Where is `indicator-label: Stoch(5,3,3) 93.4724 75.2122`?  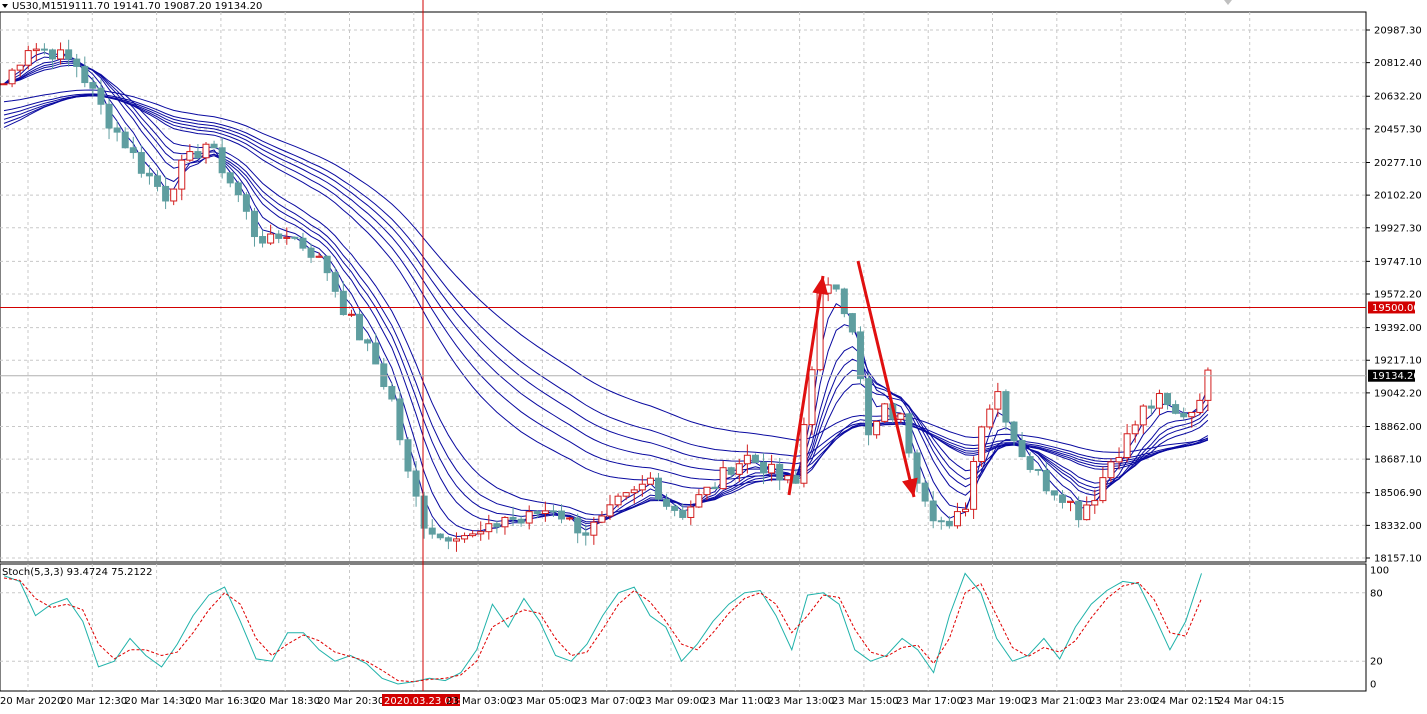 indicator-label: Stoch(5,3,3) 93.4724 75.2122 is located at coordinates (77, 572).